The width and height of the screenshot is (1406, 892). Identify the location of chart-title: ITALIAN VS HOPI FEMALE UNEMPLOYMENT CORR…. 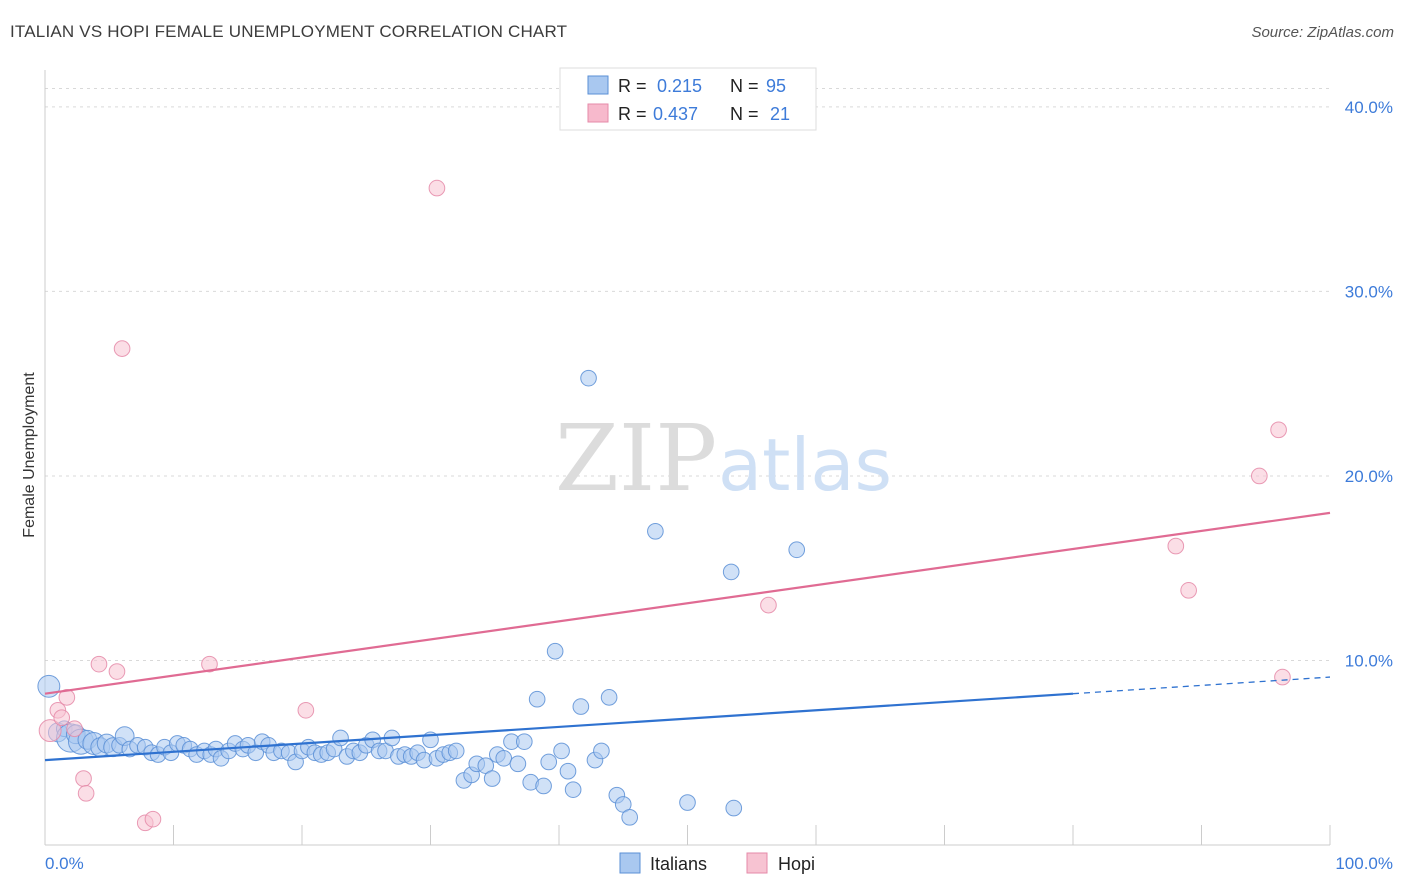
(289, 31).